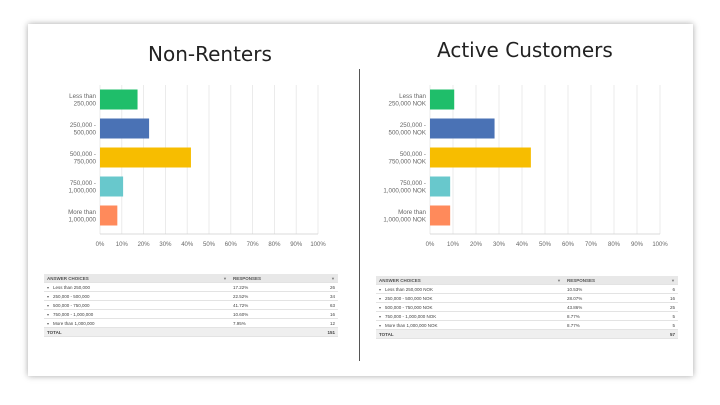 The height and width of the screenshot is (405, 720). Describe the element at coordinates (408, 104) in the screenshot. I see `category-label-line: 250,000 NOK` at that location.